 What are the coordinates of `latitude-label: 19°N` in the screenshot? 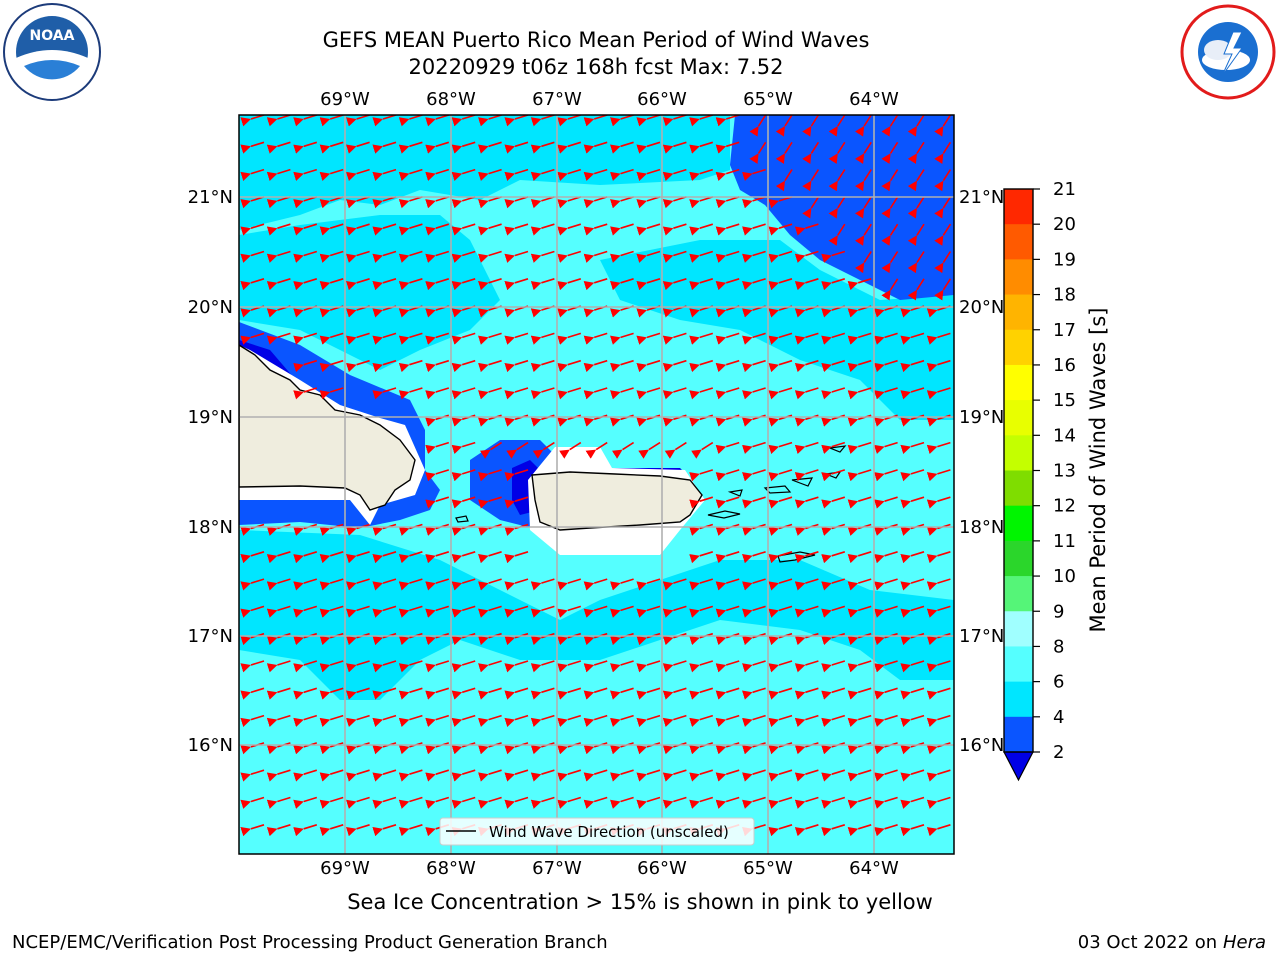 It's located at (210, 417).